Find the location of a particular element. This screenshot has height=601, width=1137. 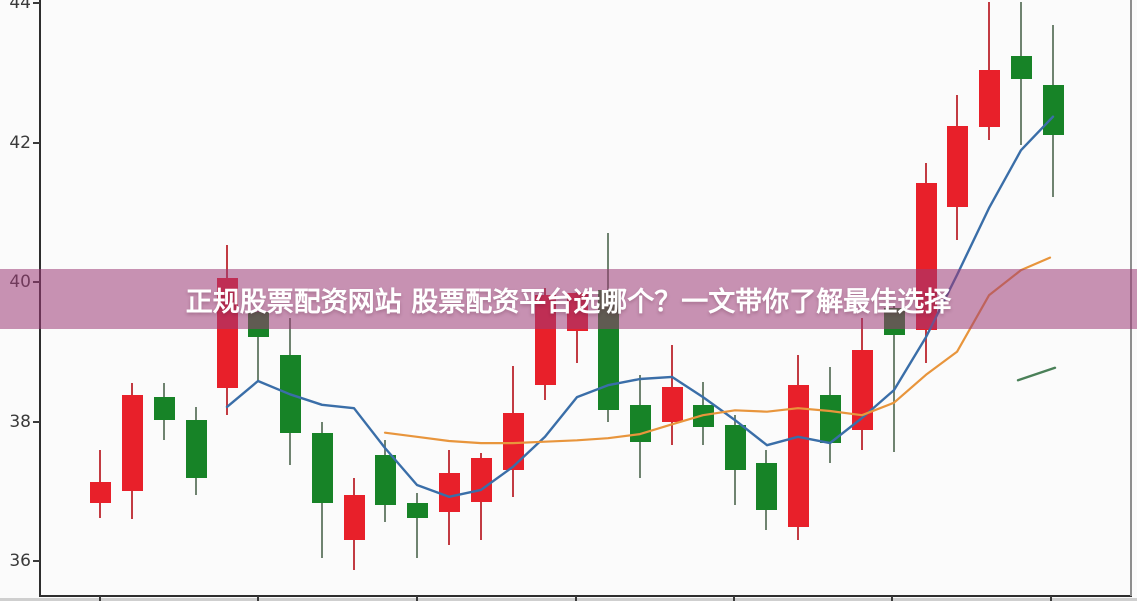

y-tick-label: 42 is located at coordinates (20, 142).